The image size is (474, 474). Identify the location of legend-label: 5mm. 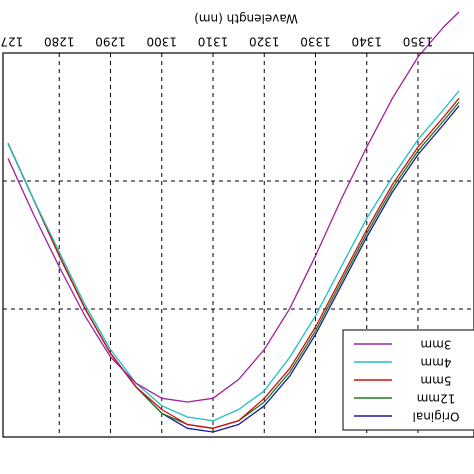
(435, 381).